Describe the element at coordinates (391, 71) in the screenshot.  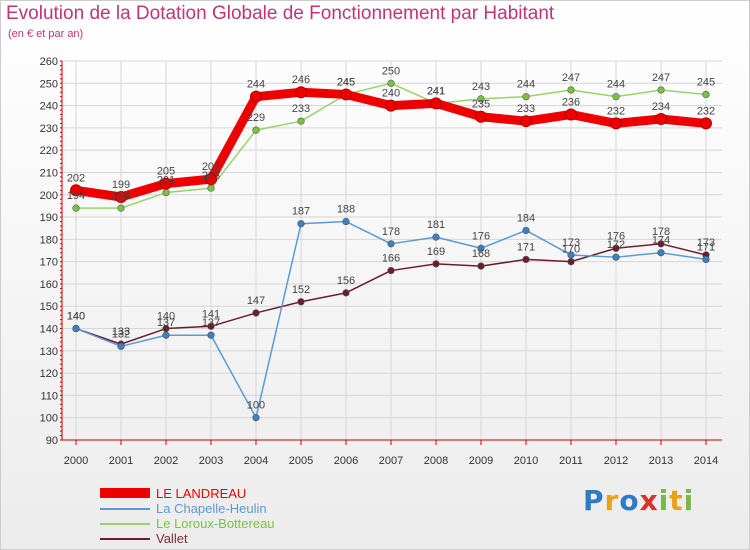
I see `data-label: 250` at that location.